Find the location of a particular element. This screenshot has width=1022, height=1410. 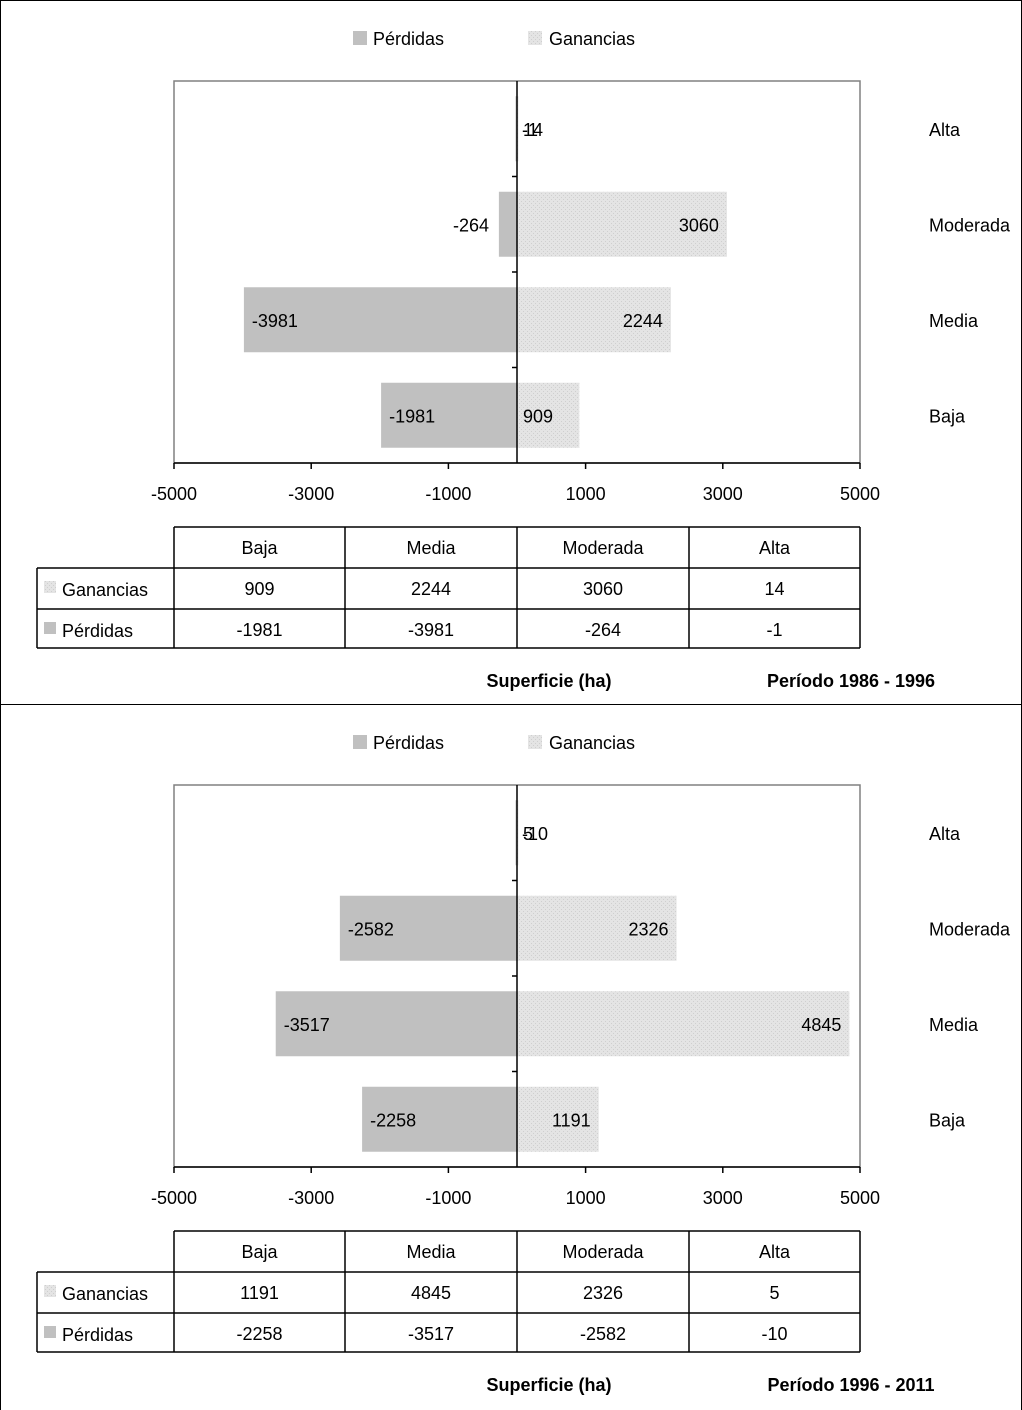

loss-data-label: -1981 is located at coordinates (412, 416).